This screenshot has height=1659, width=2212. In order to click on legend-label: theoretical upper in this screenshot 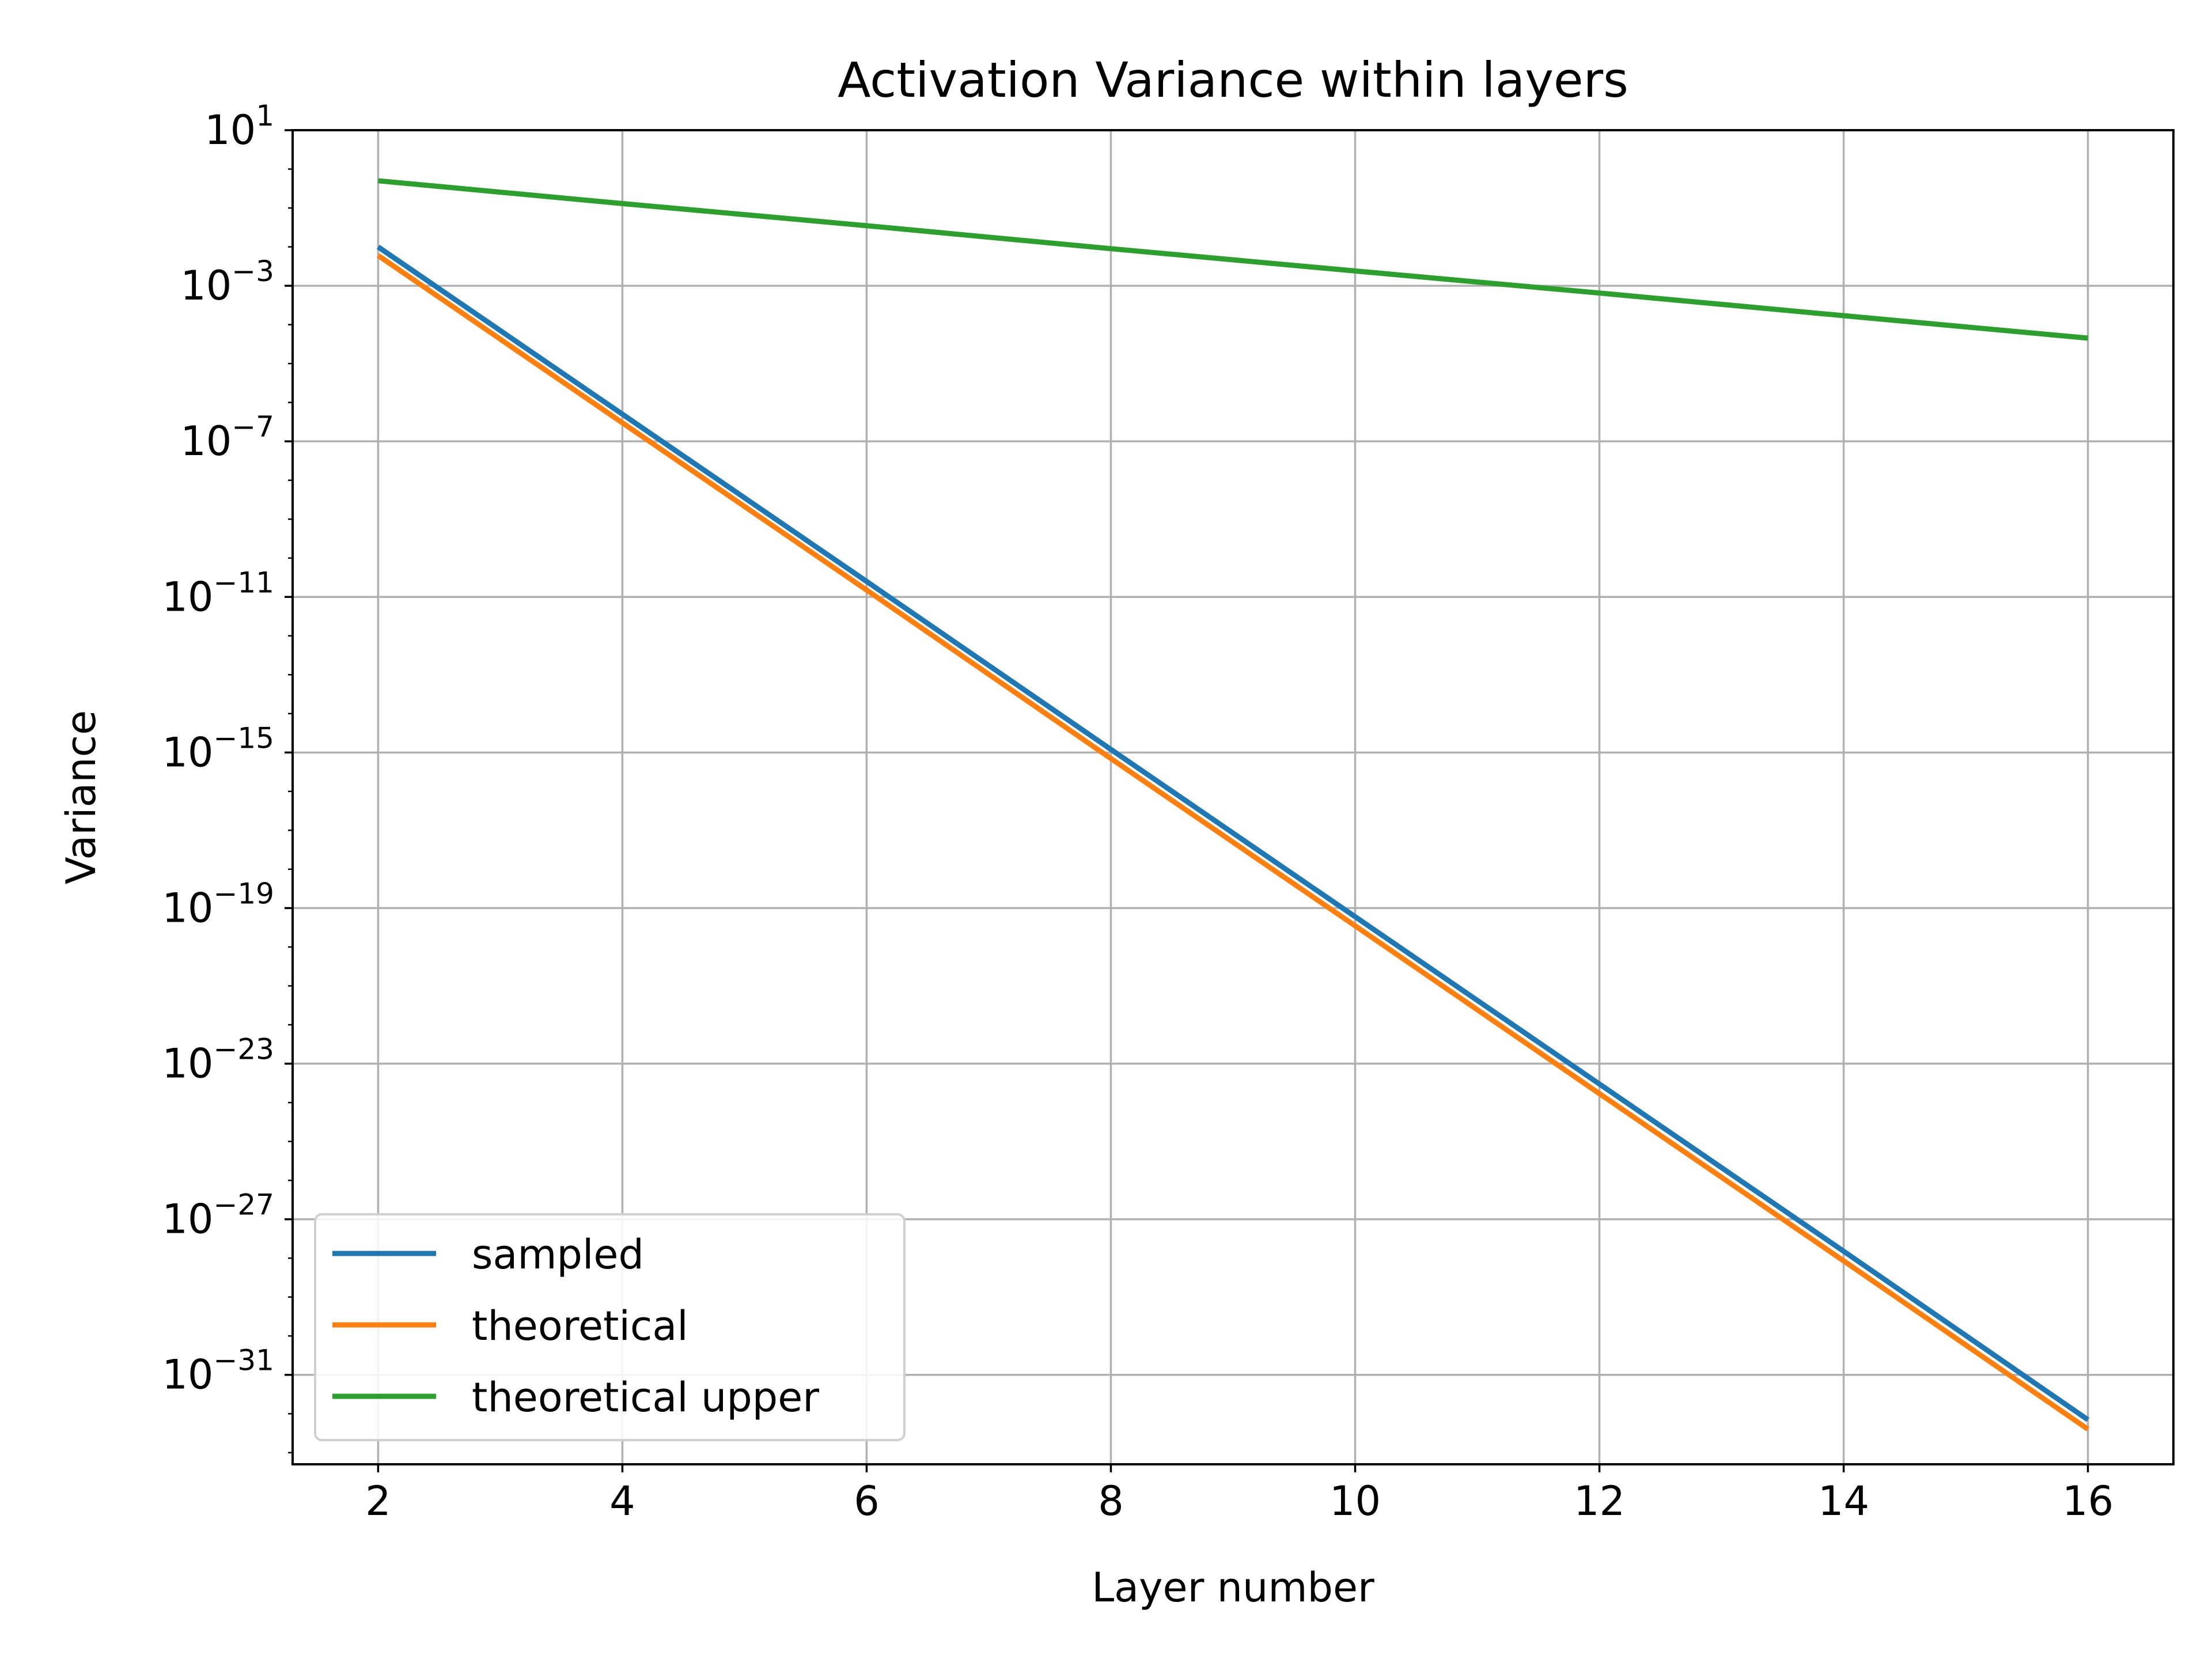, I will do `click(646, 1397)`.